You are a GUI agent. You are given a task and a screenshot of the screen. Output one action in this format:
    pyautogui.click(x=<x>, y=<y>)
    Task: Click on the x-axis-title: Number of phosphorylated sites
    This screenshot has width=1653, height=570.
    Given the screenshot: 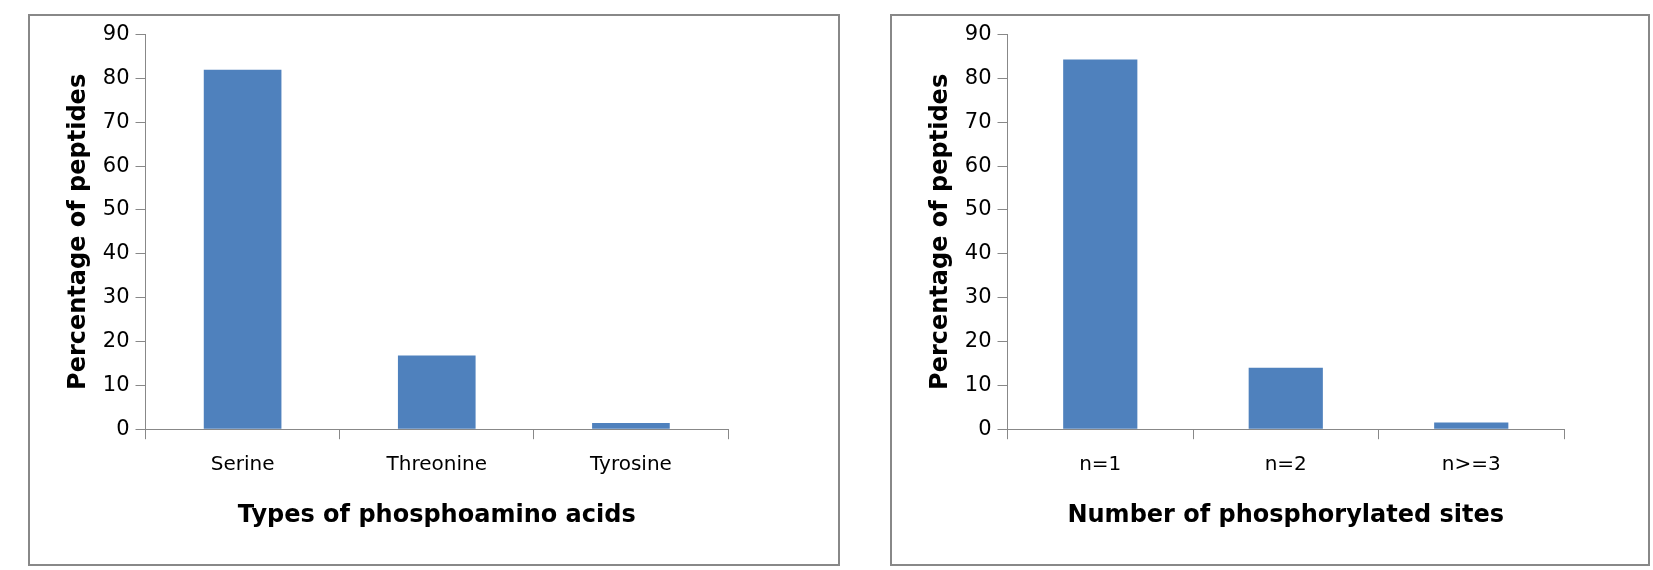 What is the action you would take?
    pyautogui.click(x=1286, y=513)
    